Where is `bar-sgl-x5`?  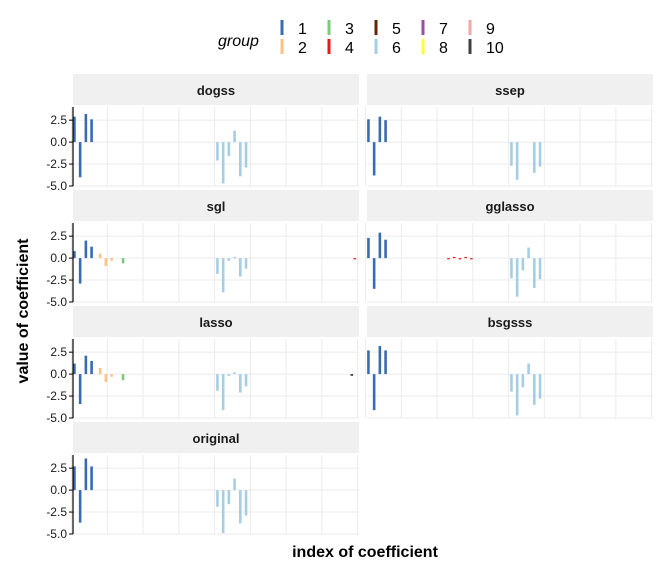
bar-sgl-x5 is located at coordinates (86, 249).